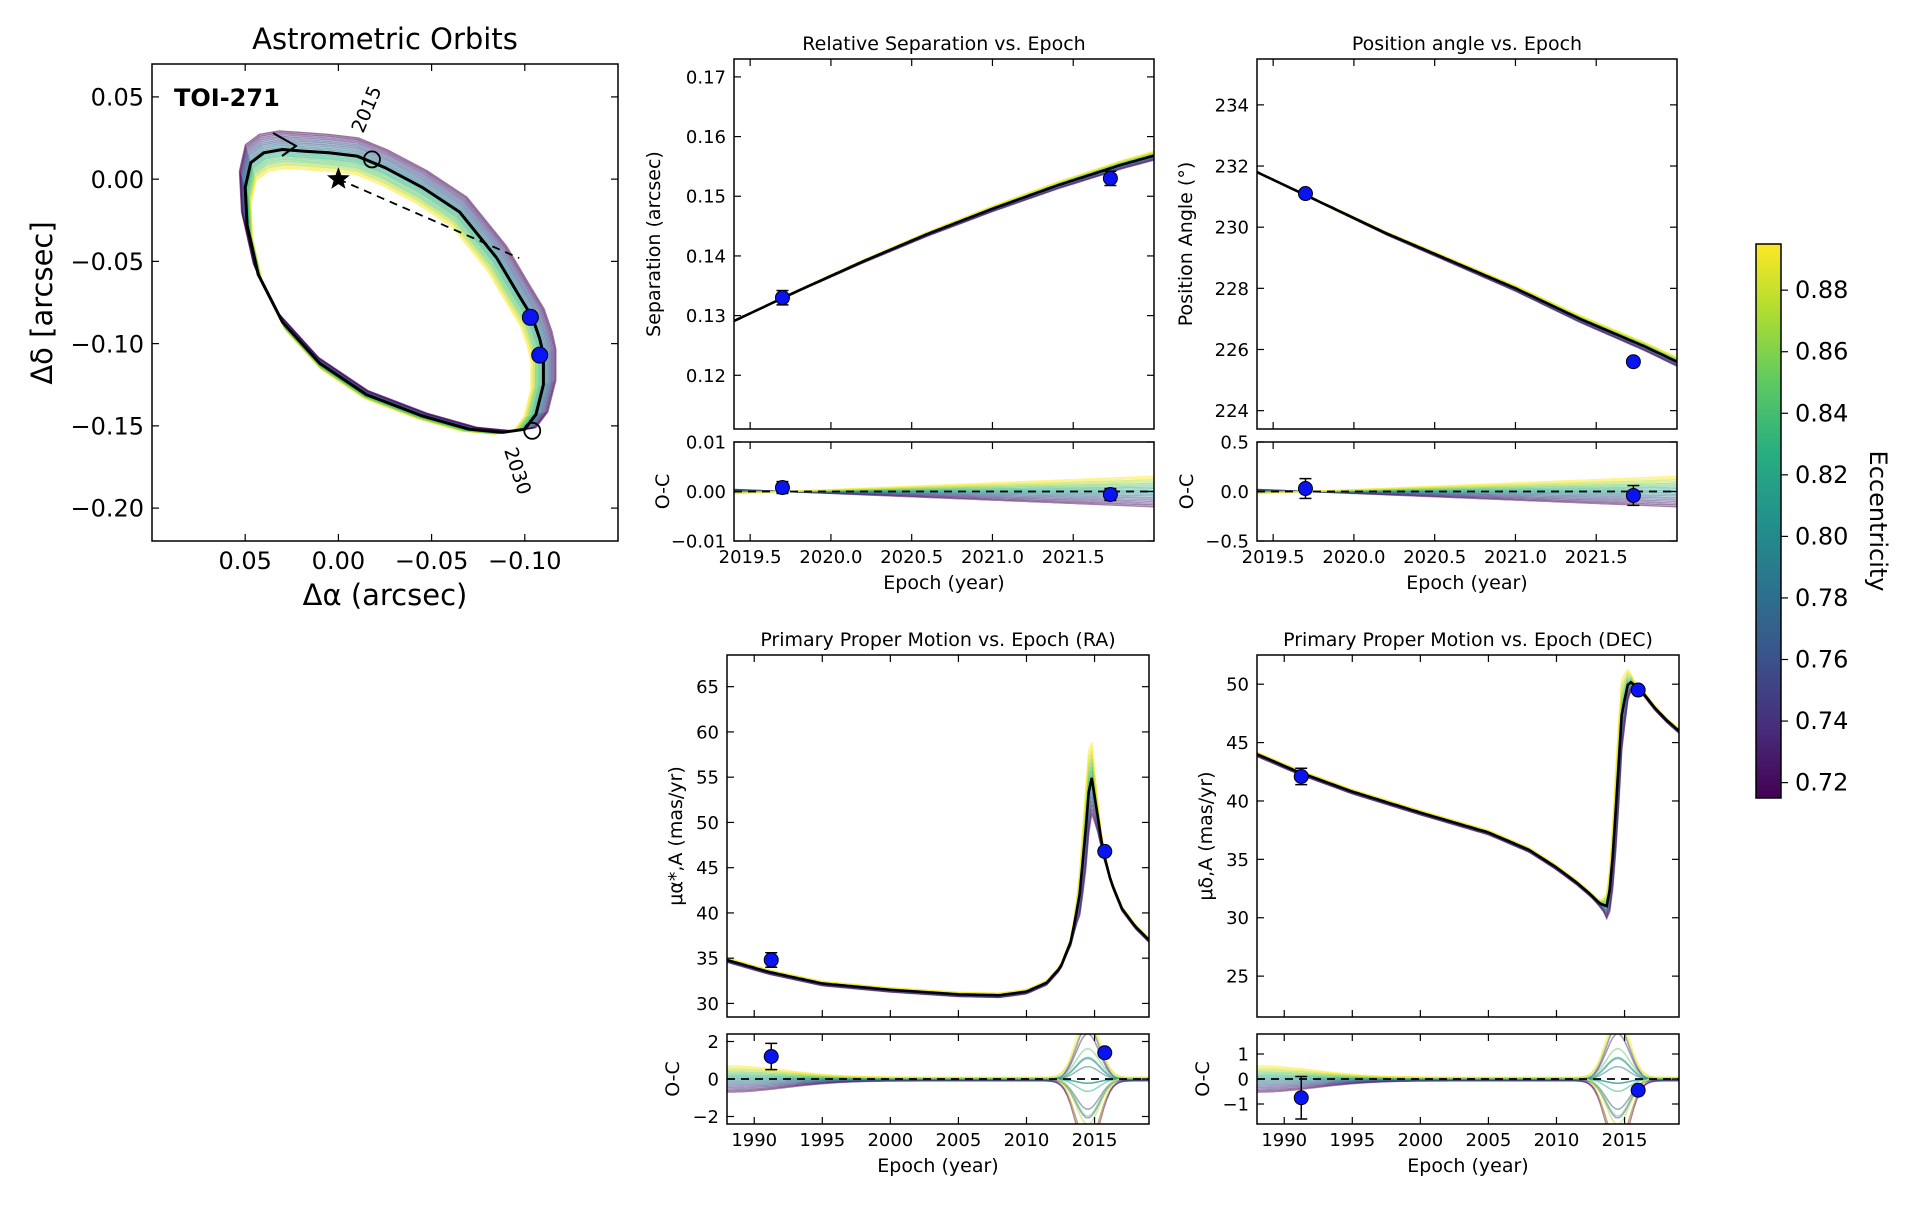 This screenshot has width=1906, height=1212. Describe the element at coordinates (1467, 1166) in the screenshot. I see `pmdec-xlabel: Epoch (year)` at that location.